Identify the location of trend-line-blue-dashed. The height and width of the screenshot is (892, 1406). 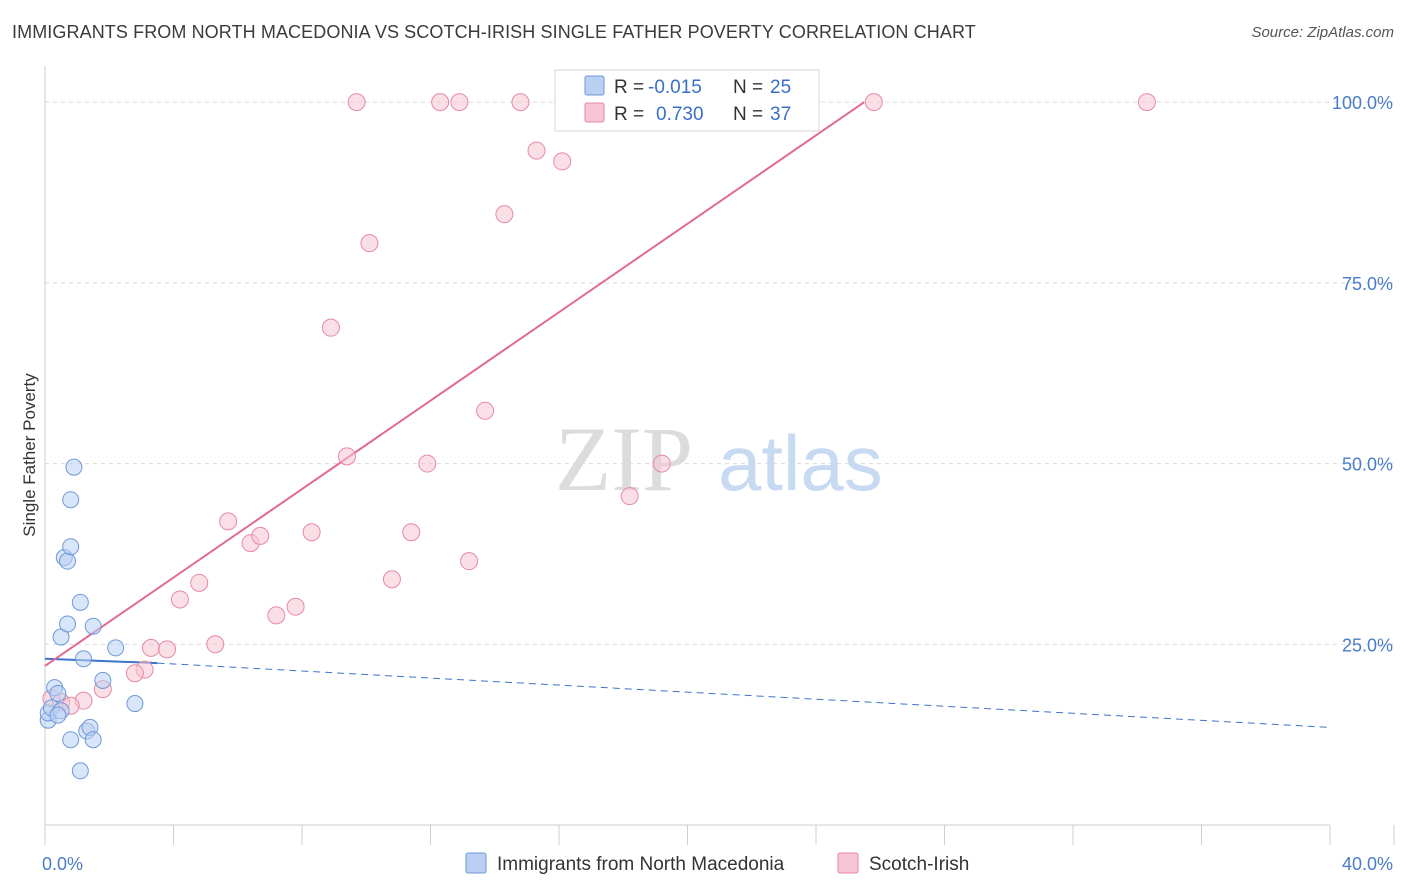
(744, 695).